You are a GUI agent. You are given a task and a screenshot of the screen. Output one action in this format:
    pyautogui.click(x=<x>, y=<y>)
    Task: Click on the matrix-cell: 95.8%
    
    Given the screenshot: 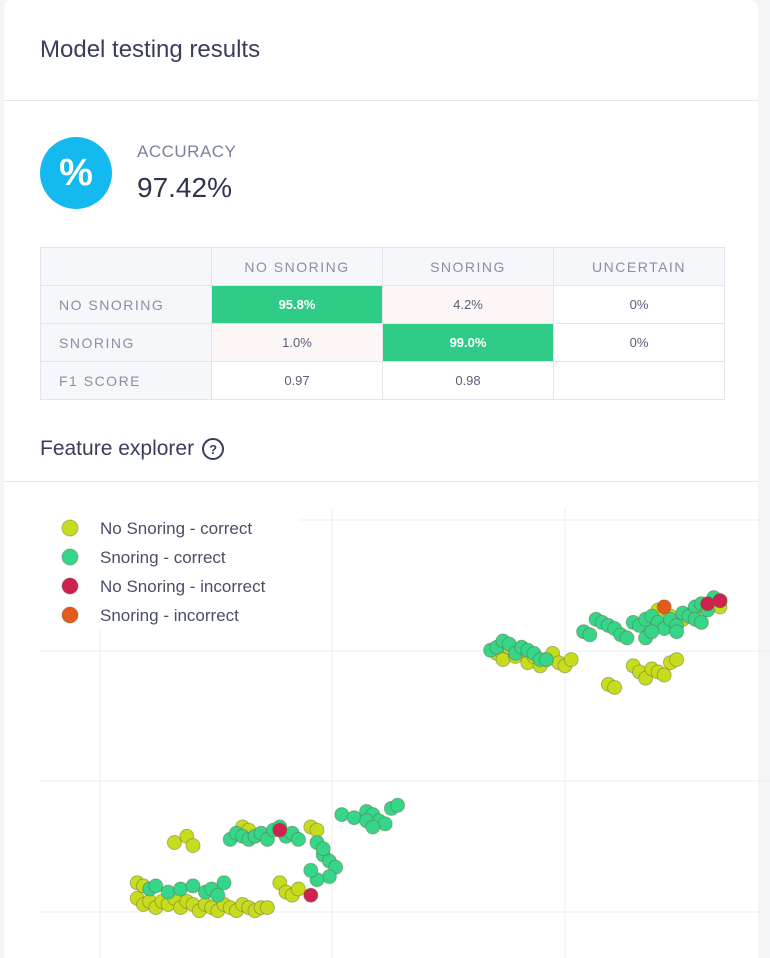 What is the action you would take?
    pyautogui.click(x=297, y=304)
    